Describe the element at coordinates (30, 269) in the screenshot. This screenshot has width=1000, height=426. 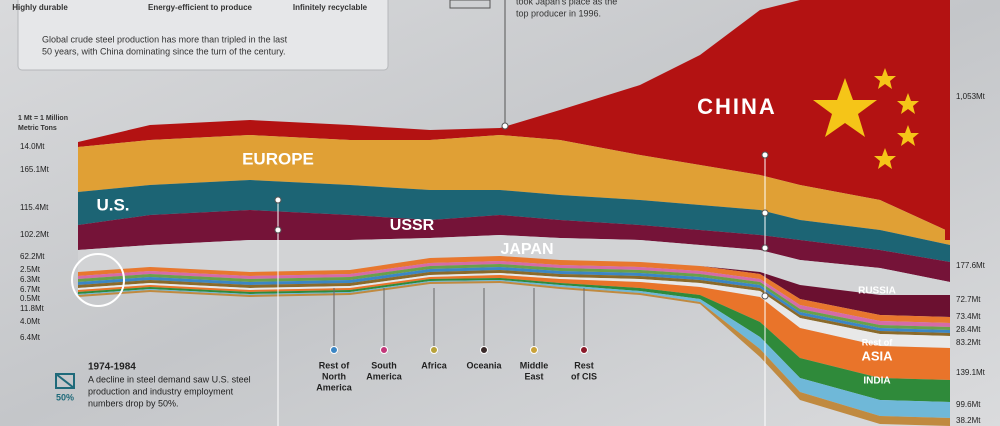
I see `left-value: 2.5Mt` at that location.